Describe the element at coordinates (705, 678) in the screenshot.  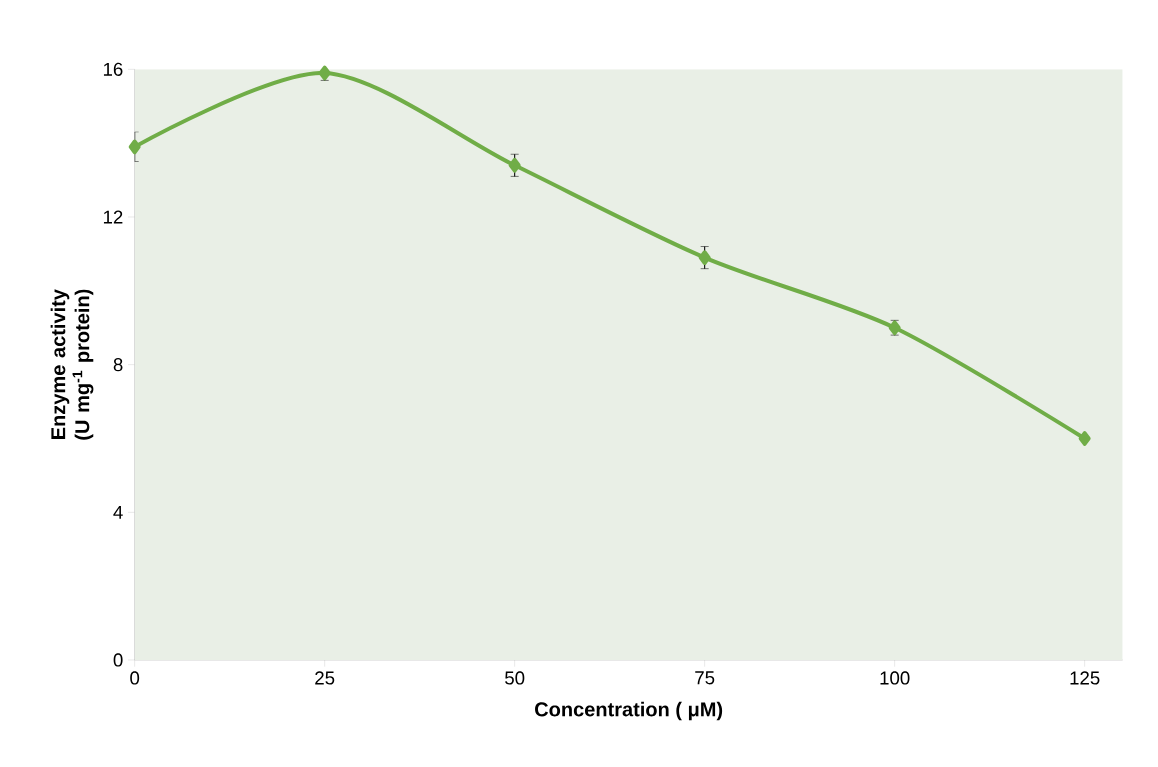
I see `x-tick-label: 75` at that location.